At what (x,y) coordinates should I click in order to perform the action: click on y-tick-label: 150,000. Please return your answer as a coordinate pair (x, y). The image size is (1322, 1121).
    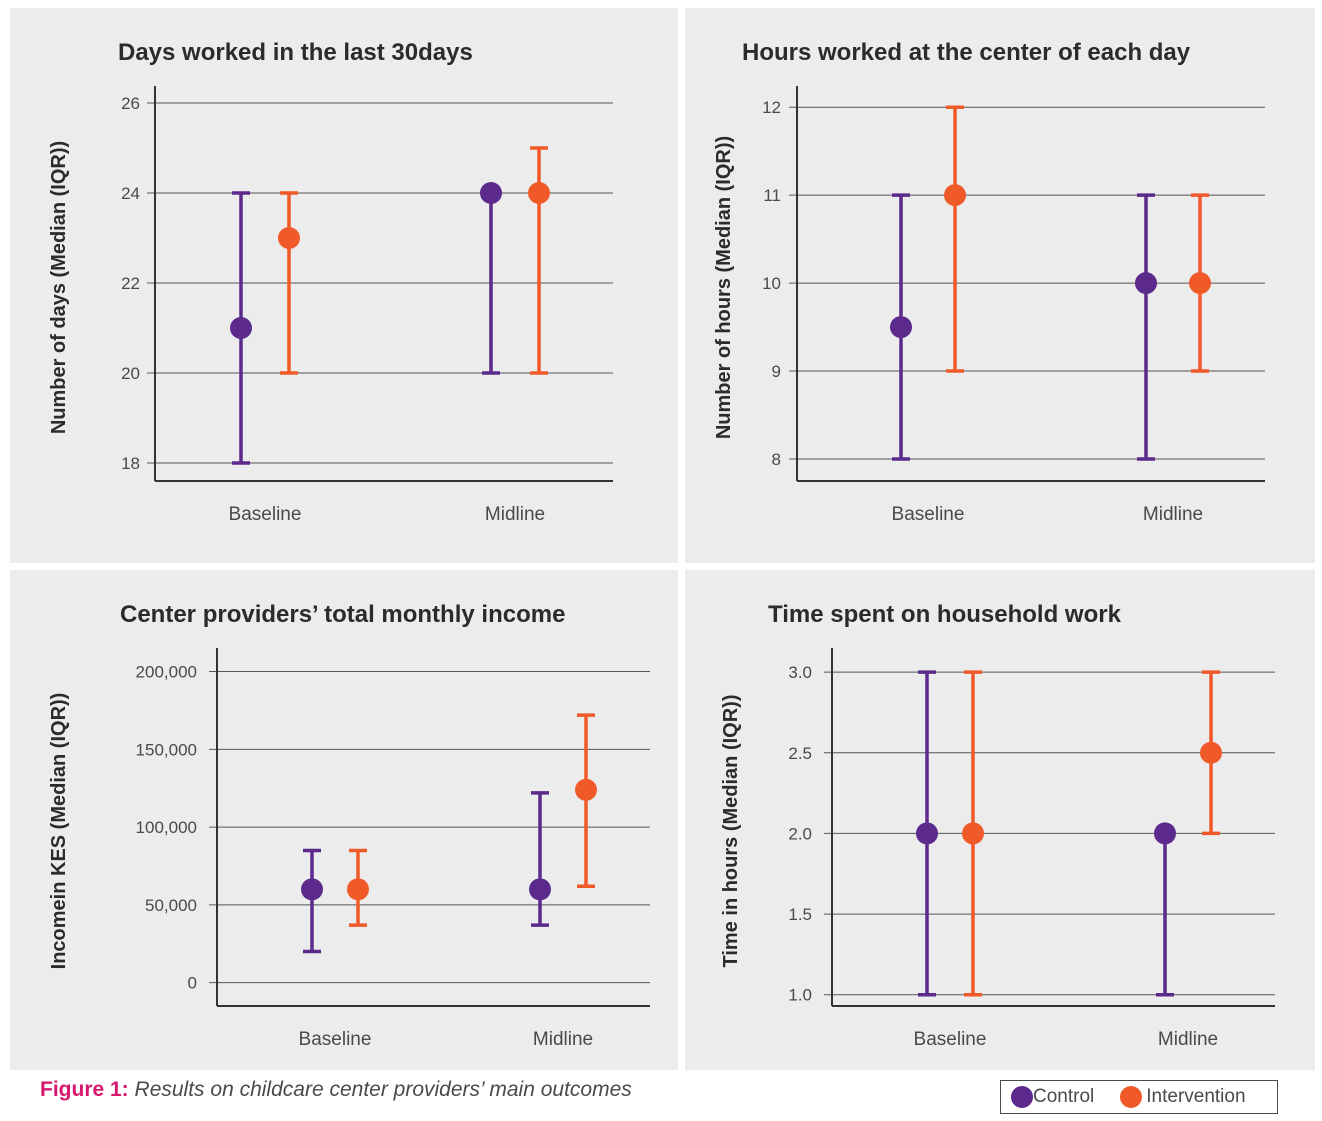
    Looking at the image, I should click on (166, 749).